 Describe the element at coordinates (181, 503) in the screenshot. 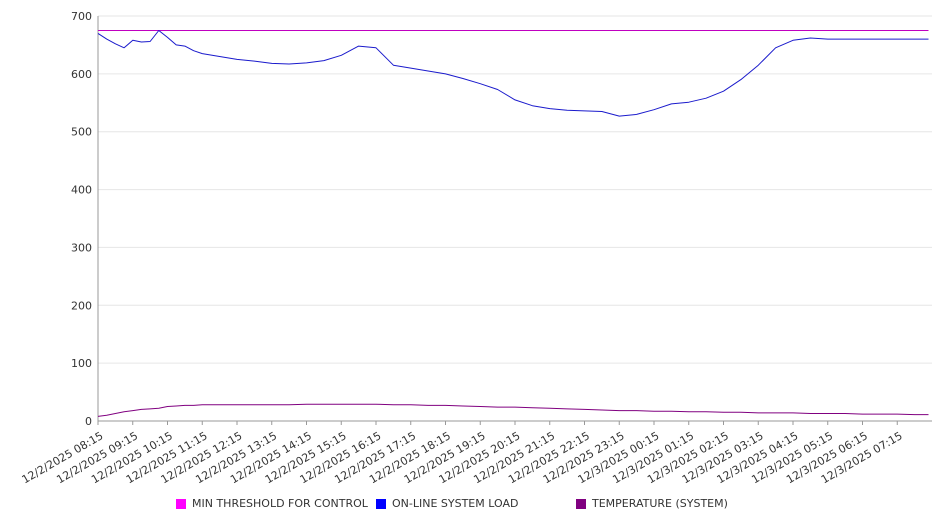

I see `legend-swatch-min-threshold` at that location.